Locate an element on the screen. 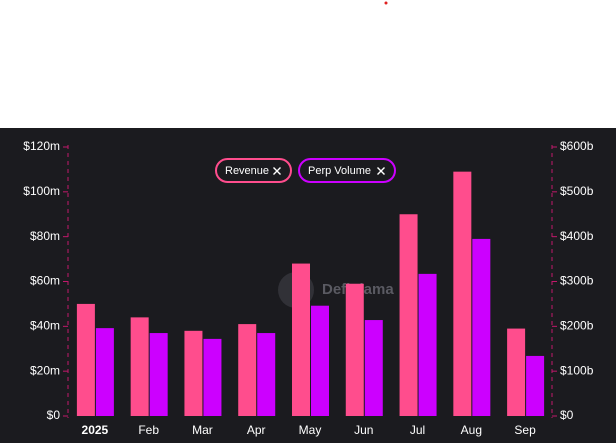  x-tick-label: Apr is located at coordinates (256, 430).